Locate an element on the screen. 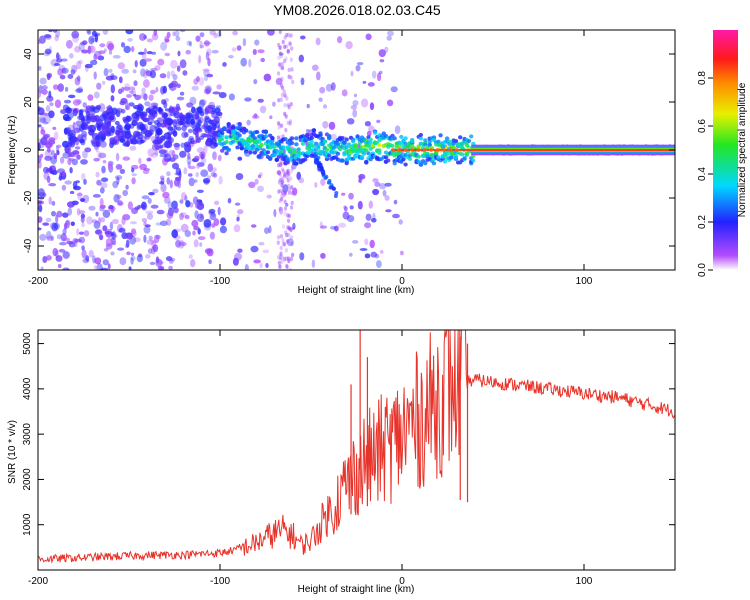 Image resolution: width=750 pixels, height=600 pixels. snr-x-tick-label: -200 is located at coordinates (38, 581).